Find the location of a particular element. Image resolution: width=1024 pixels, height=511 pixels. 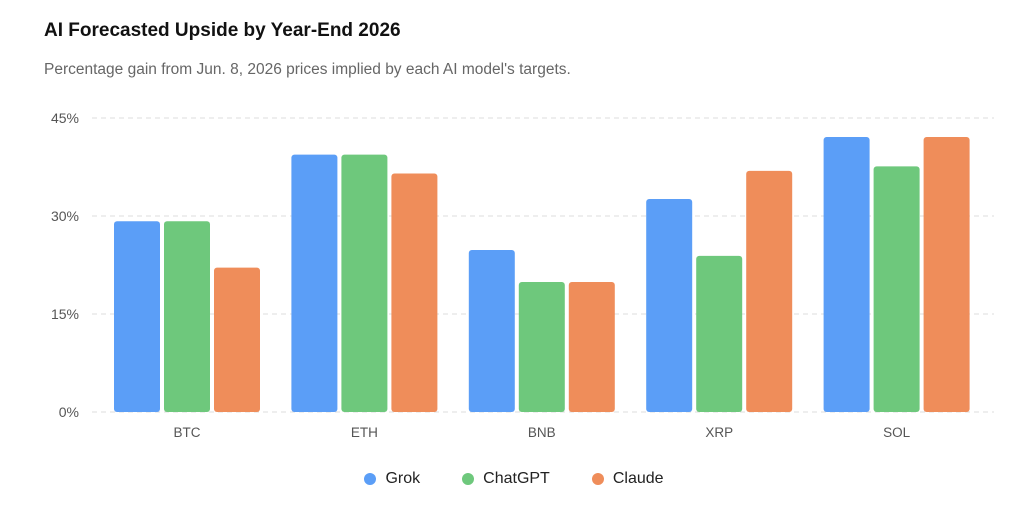

legend-item-grok: Grok is located at coordinates (392, 479).